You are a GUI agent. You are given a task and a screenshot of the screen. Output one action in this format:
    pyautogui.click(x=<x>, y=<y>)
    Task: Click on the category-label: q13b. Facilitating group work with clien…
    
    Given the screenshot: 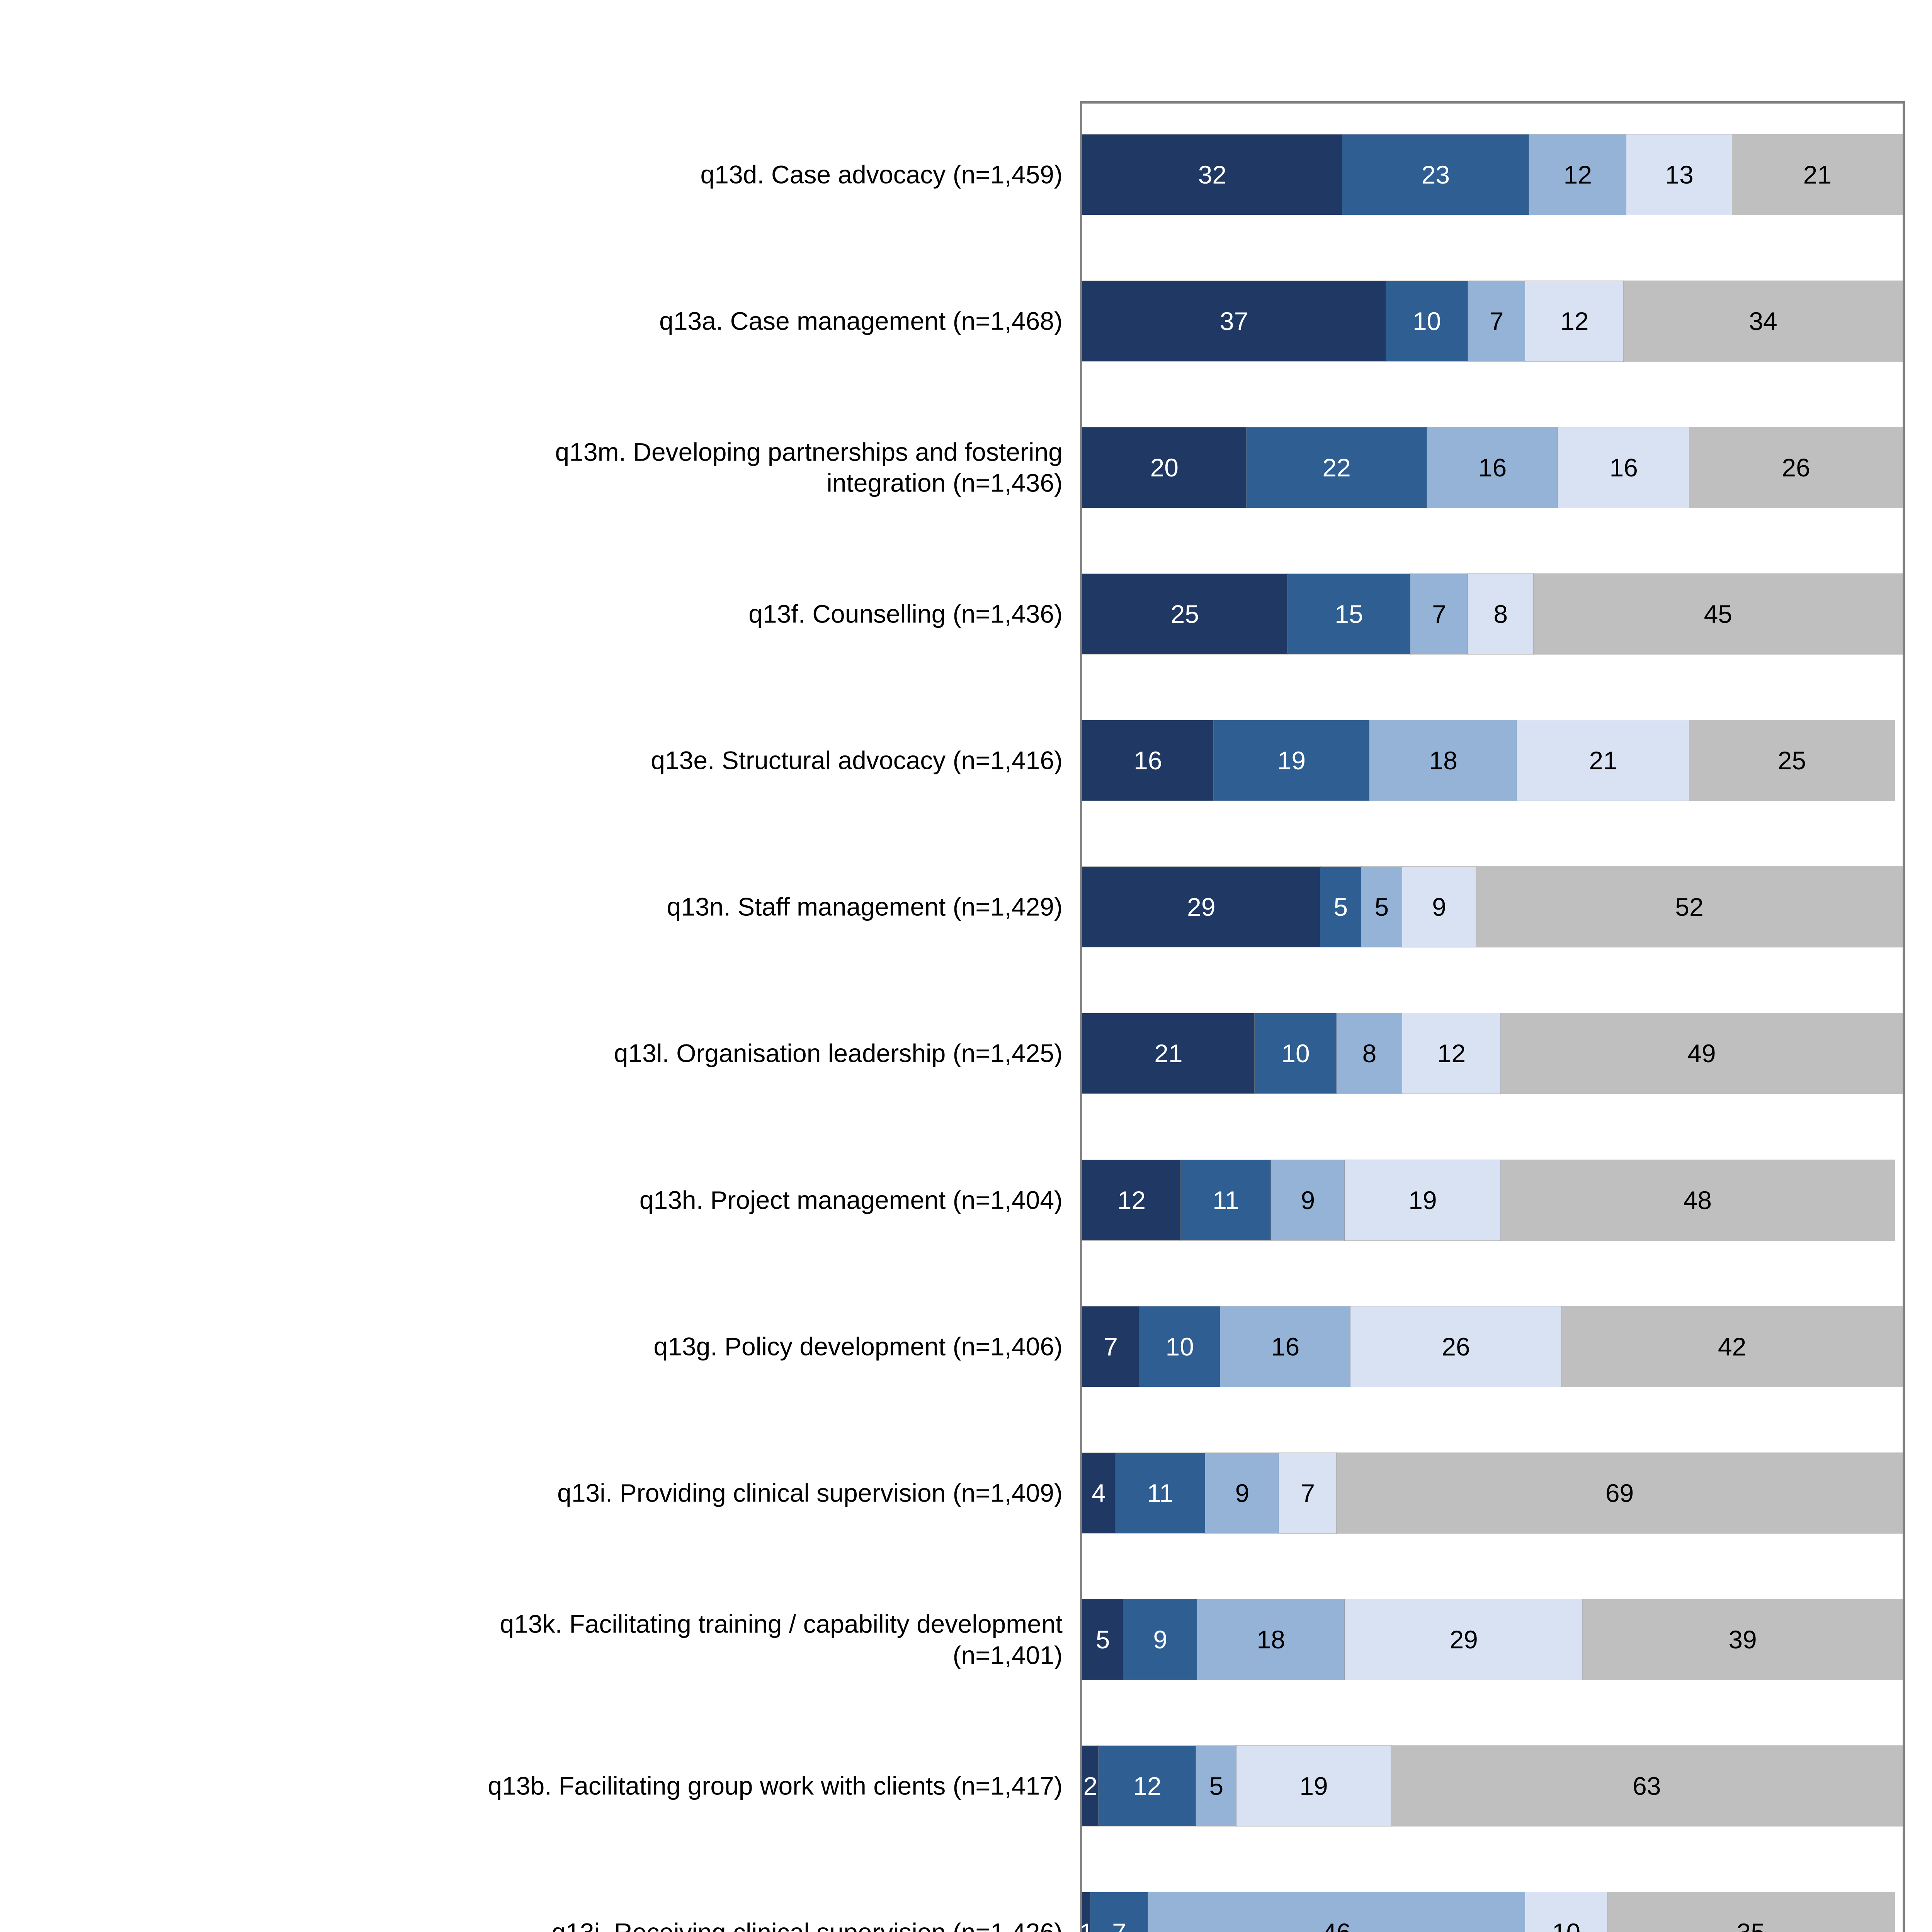 What is the action you would take?
    pyautogui.click(x=776, y=1785)
    